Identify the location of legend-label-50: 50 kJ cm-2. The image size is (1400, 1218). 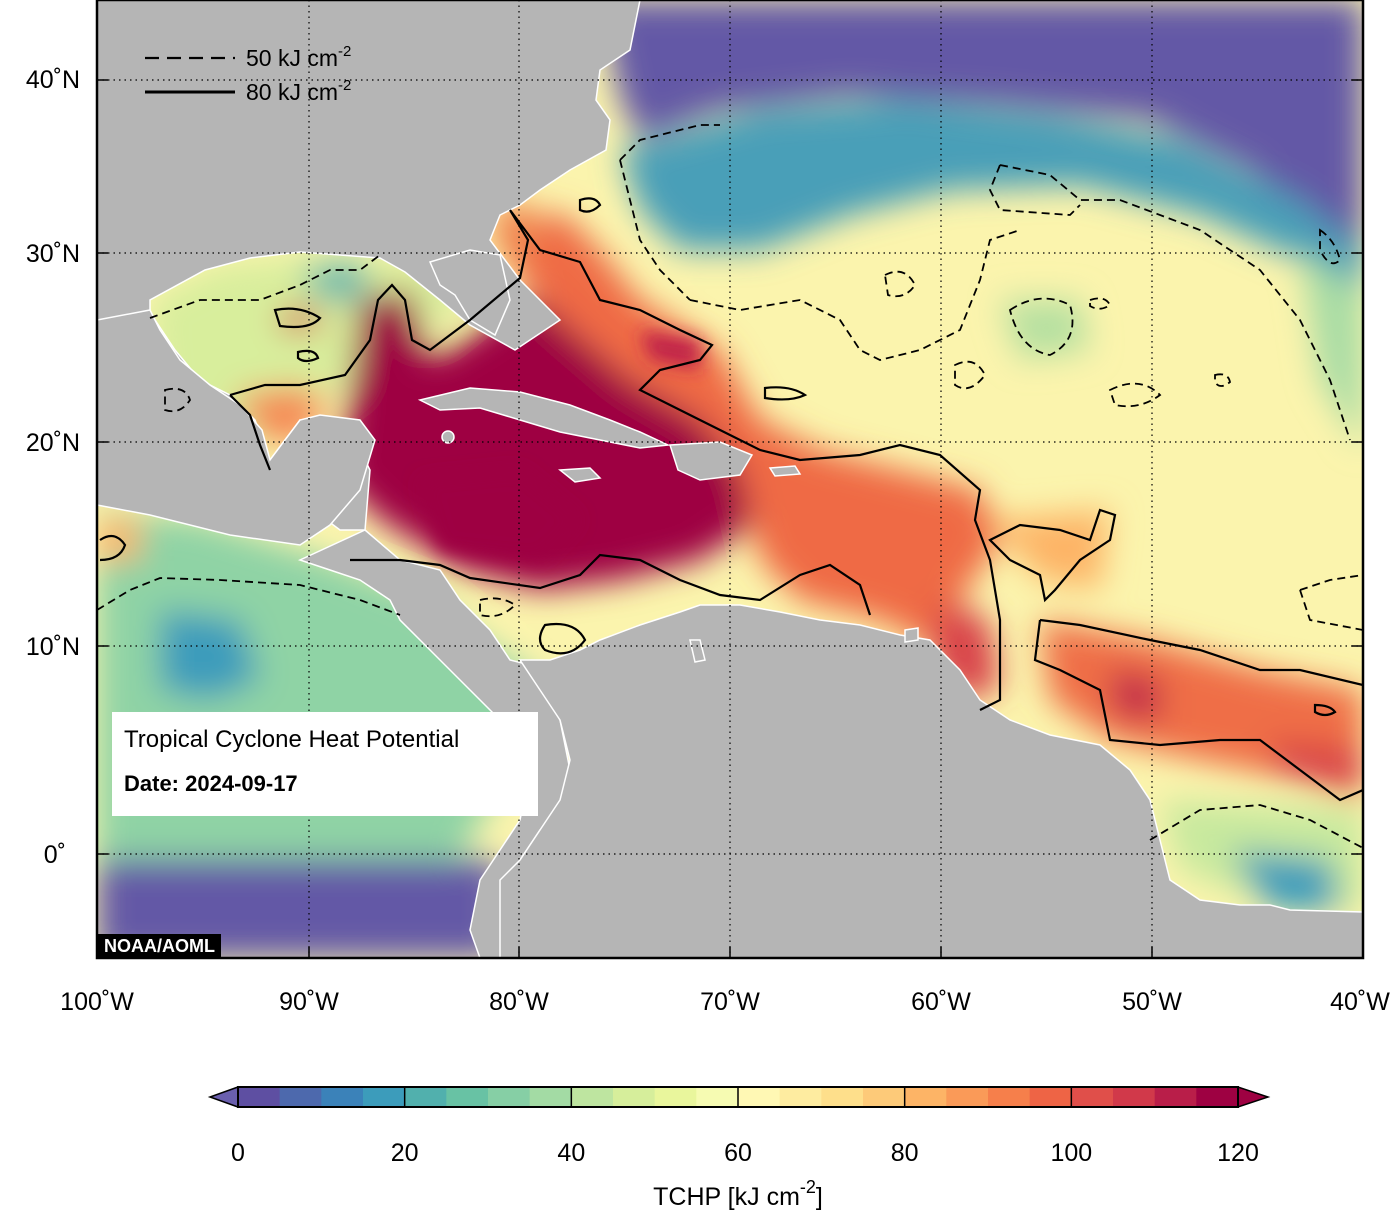
(298, 57).